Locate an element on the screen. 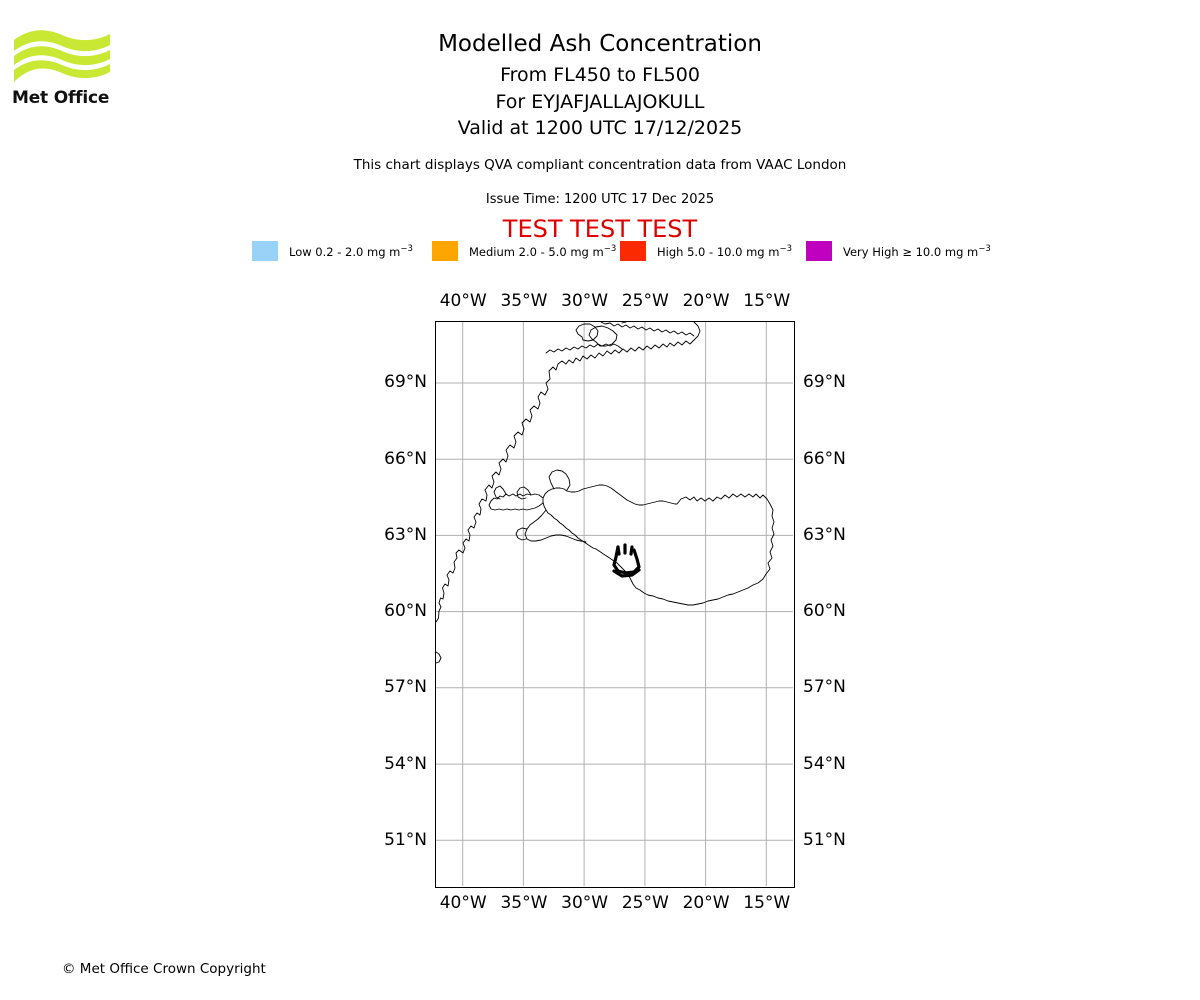 This screenshot has width=1200, height=1000. volcano-marker-eyjafjallajokull is located at coordinates (626, 560).